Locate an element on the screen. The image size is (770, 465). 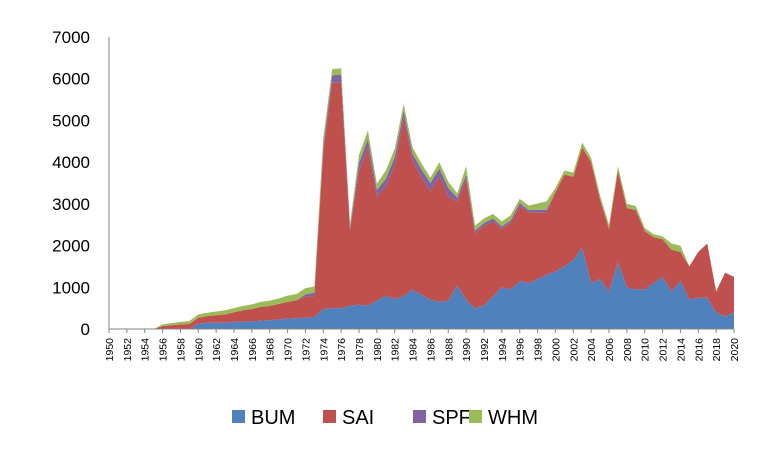
x-tick-label: 1992 is located at coordinates (485, 350).